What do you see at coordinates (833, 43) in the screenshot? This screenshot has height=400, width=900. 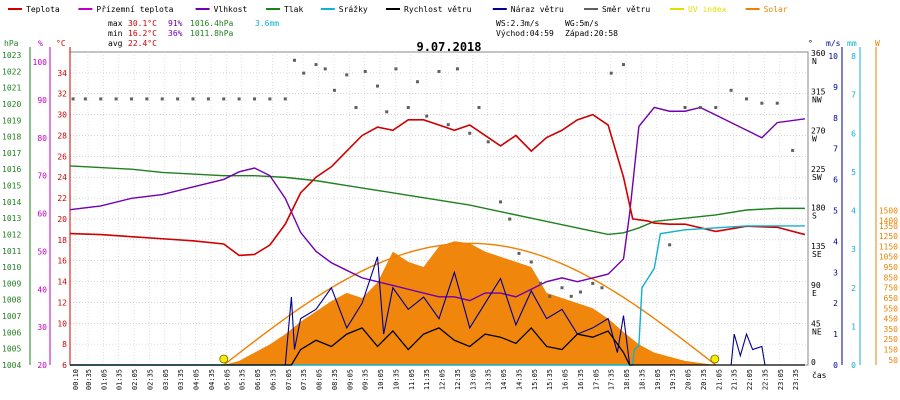 I see `wind-unit: m/s` at bounding box center [833, 43].